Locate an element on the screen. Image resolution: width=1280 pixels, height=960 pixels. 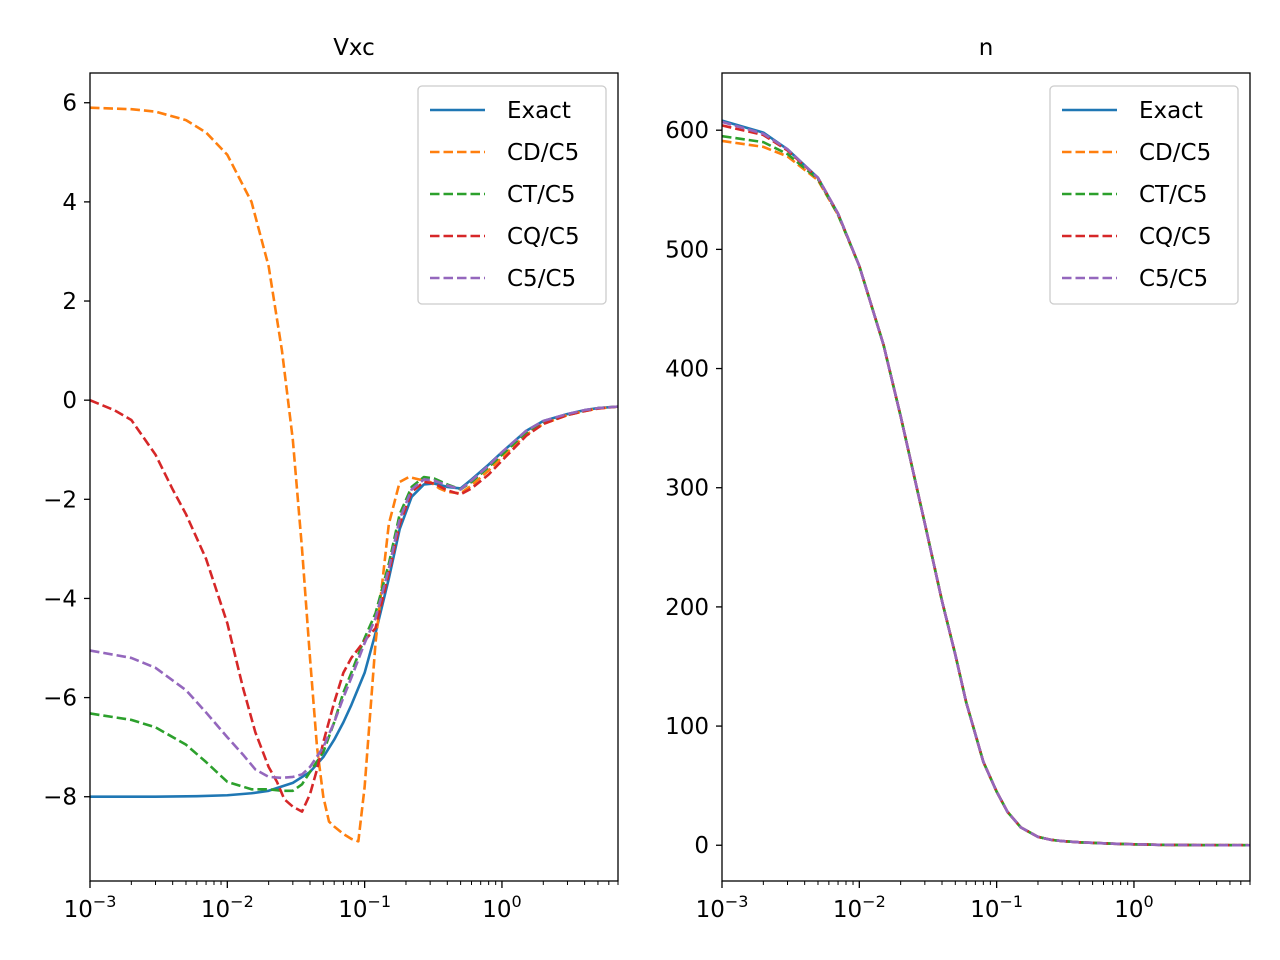
density-y-tick-label: 500 is located at coordinates (687, 250).